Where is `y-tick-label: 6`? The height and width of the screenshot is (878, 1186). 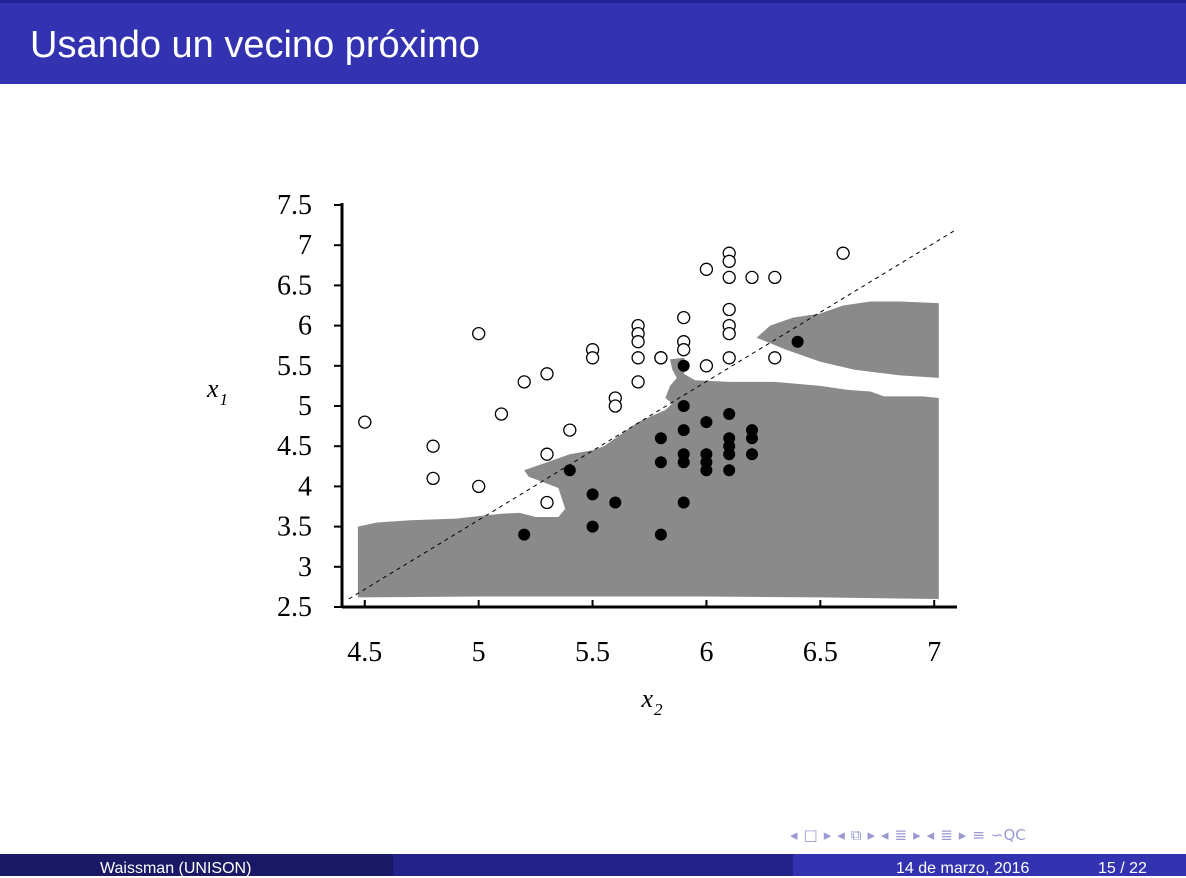
y-tick-label: 6 is located at coordinates (305, 326).